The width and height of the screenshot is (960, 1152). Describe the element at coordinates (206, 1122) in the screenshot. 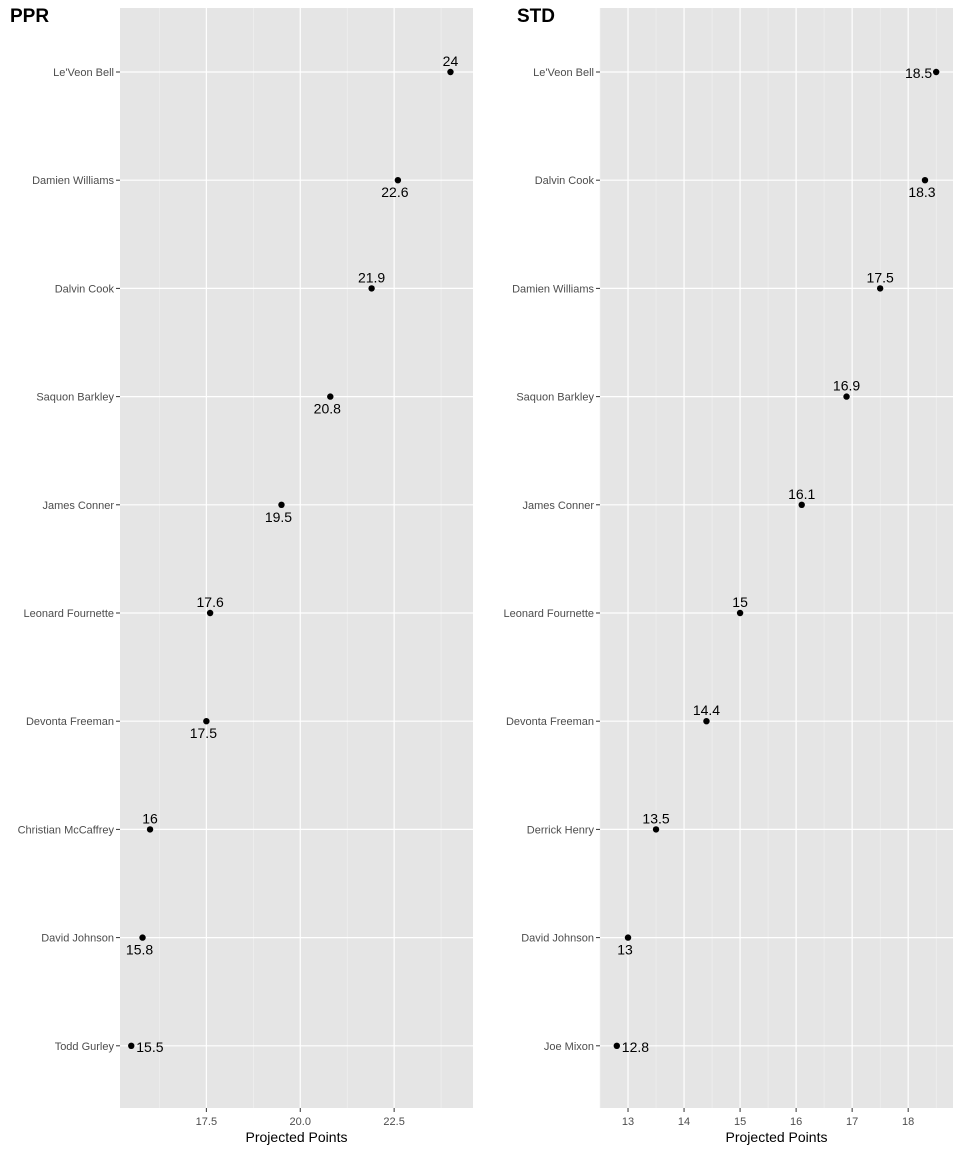

I see `x-tick-label-0-0: 17.5` at that location.